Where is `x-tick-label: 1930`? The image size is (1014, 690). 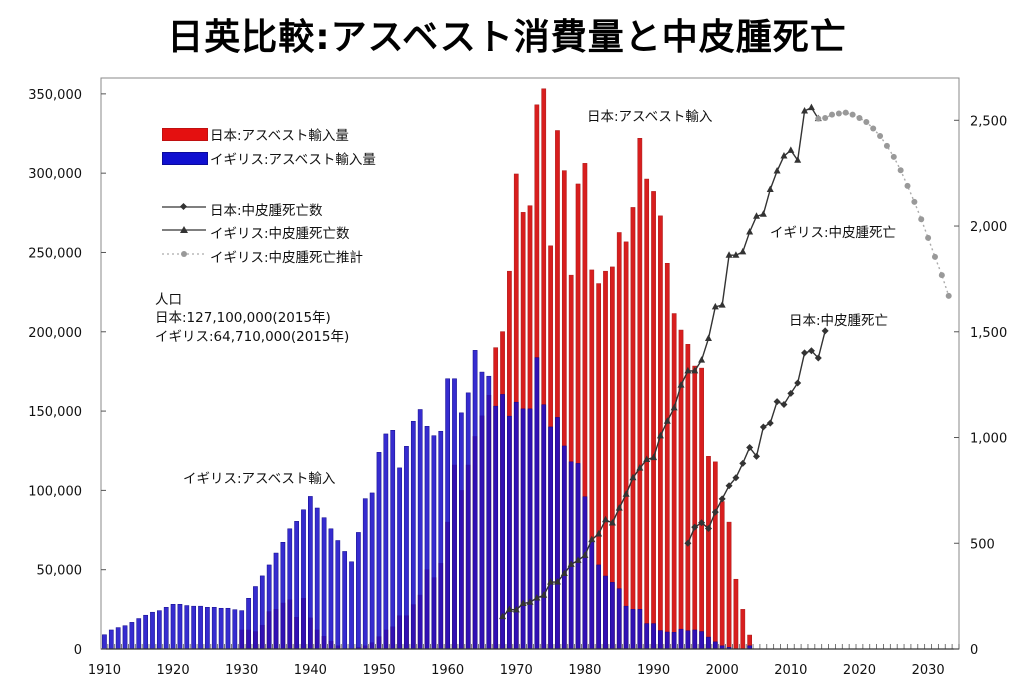 x-tick-label: 1930 is located at coordinates (241, 670).